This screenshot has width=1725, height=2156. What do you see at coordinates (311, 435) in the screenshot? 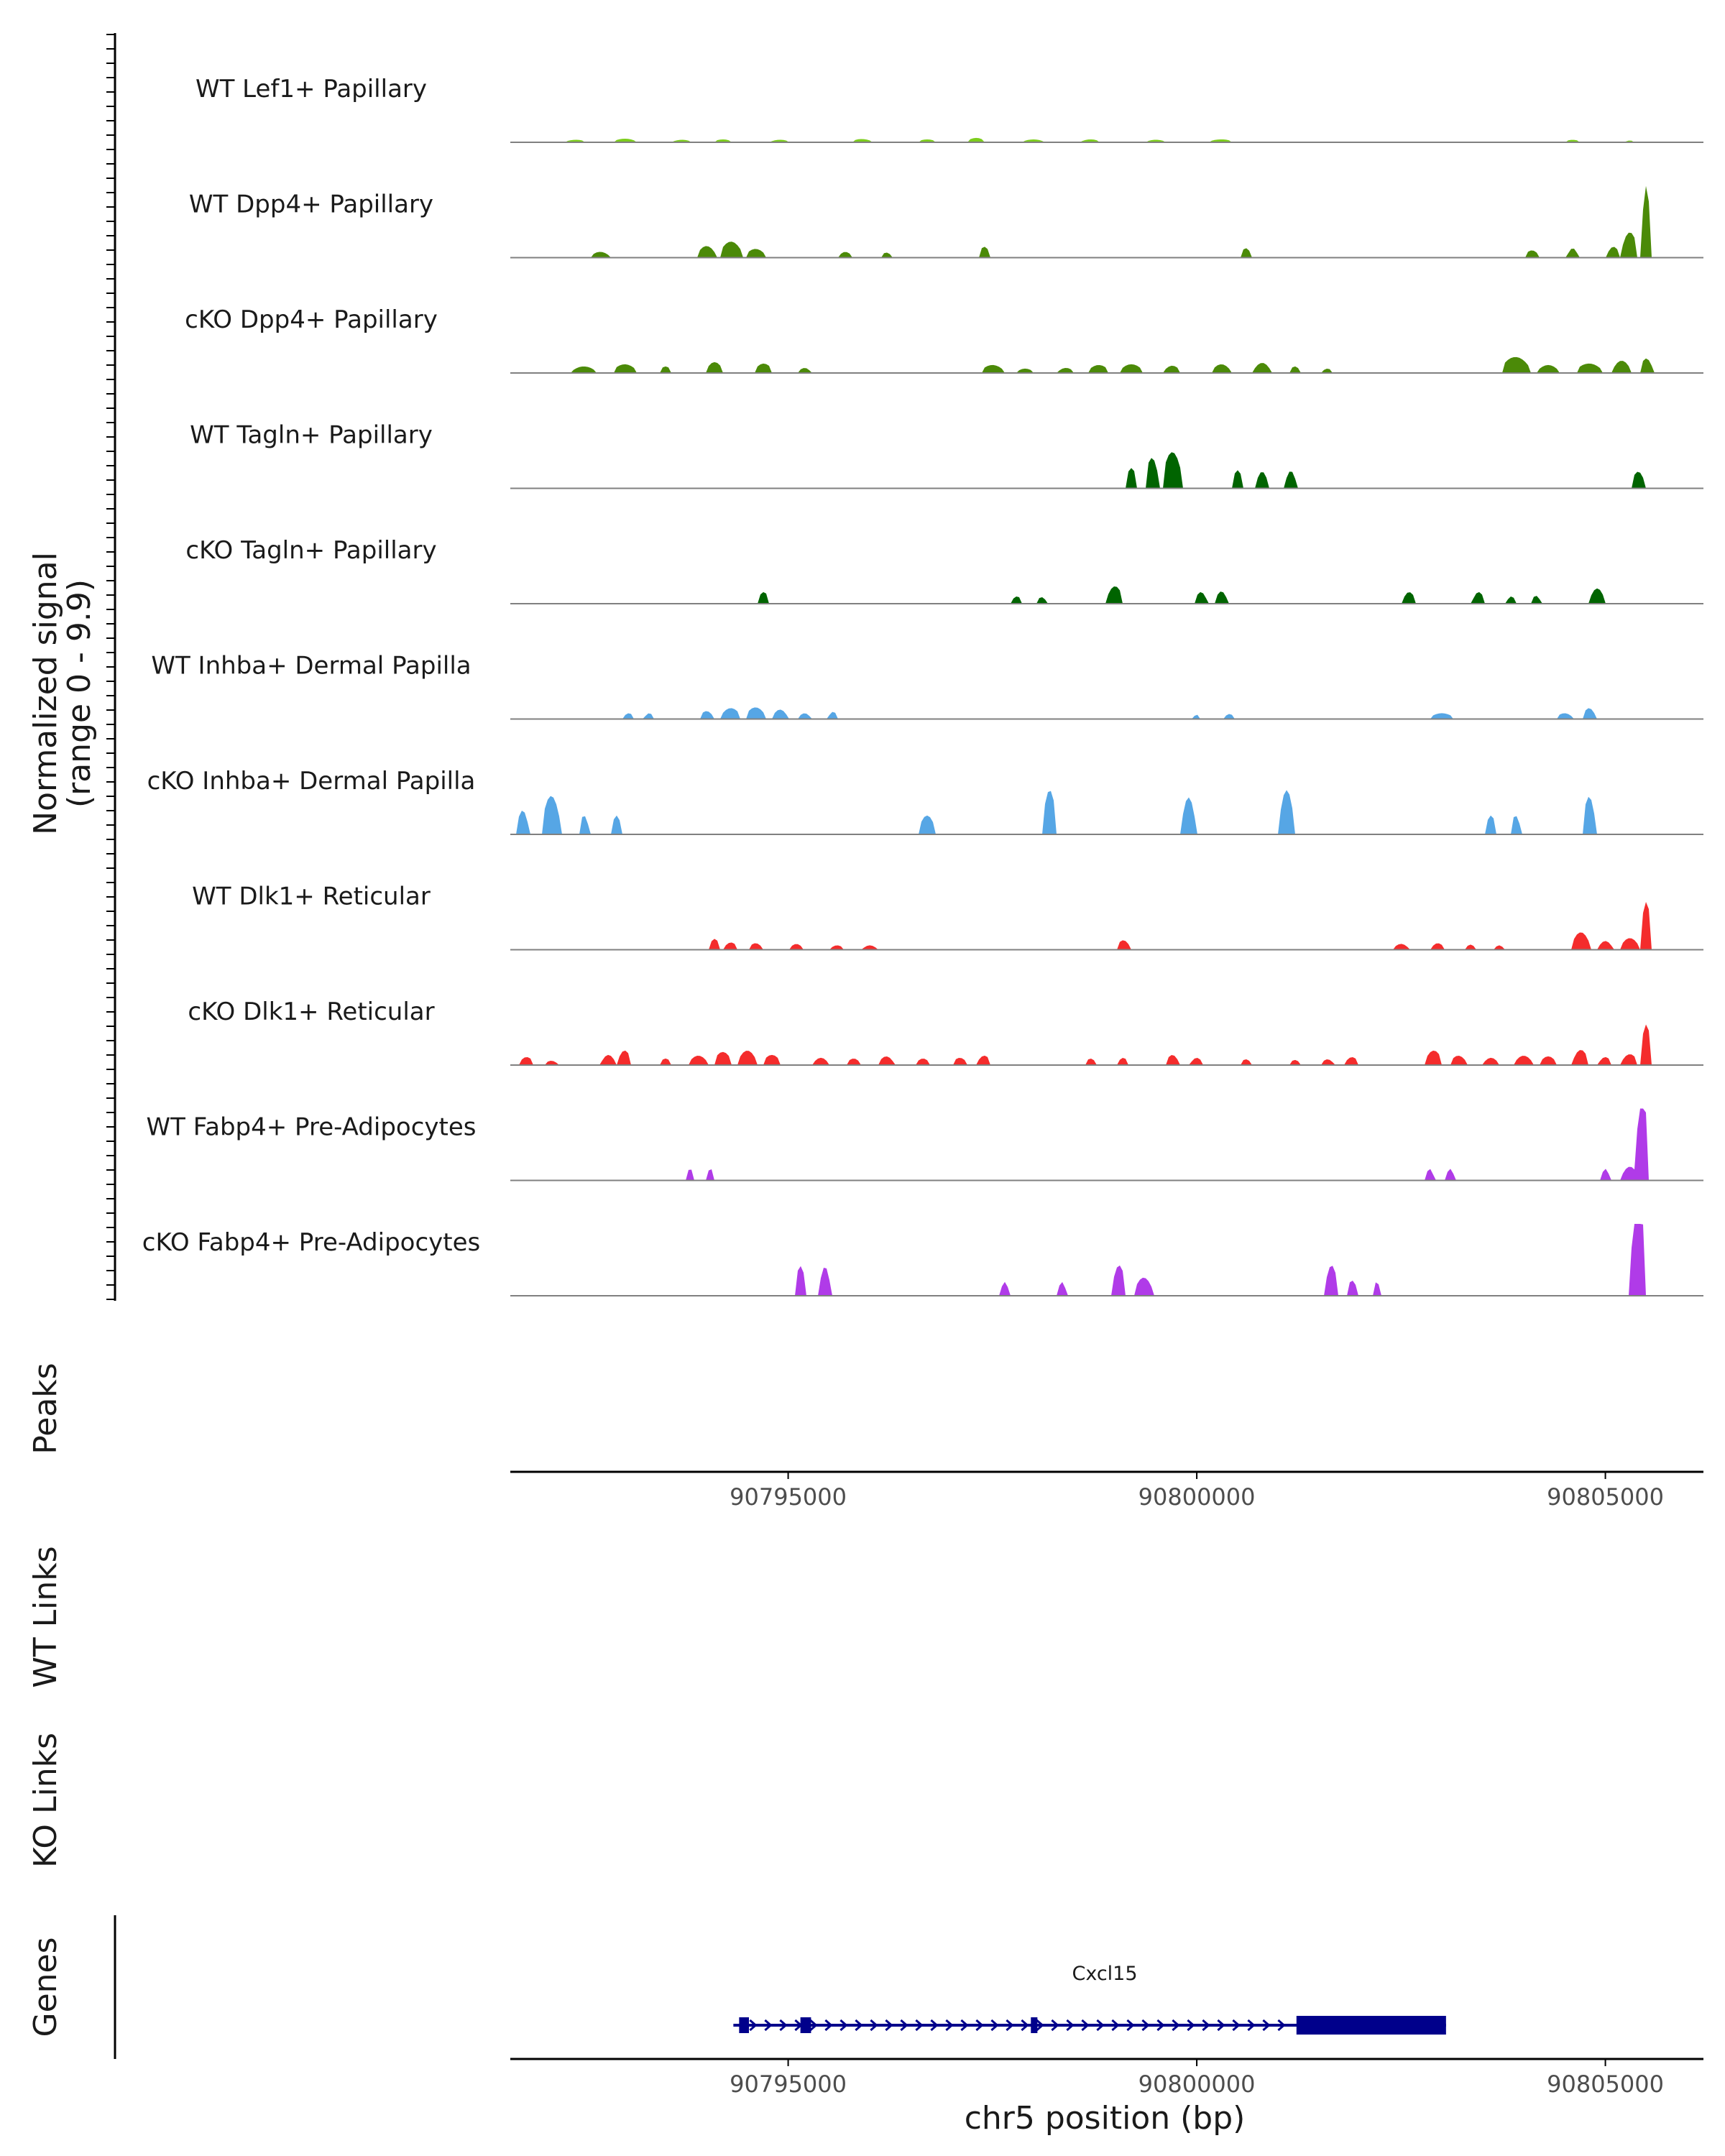
I see `track-label: WT Tagln+ Papillary` at bounding box center [311, 435].